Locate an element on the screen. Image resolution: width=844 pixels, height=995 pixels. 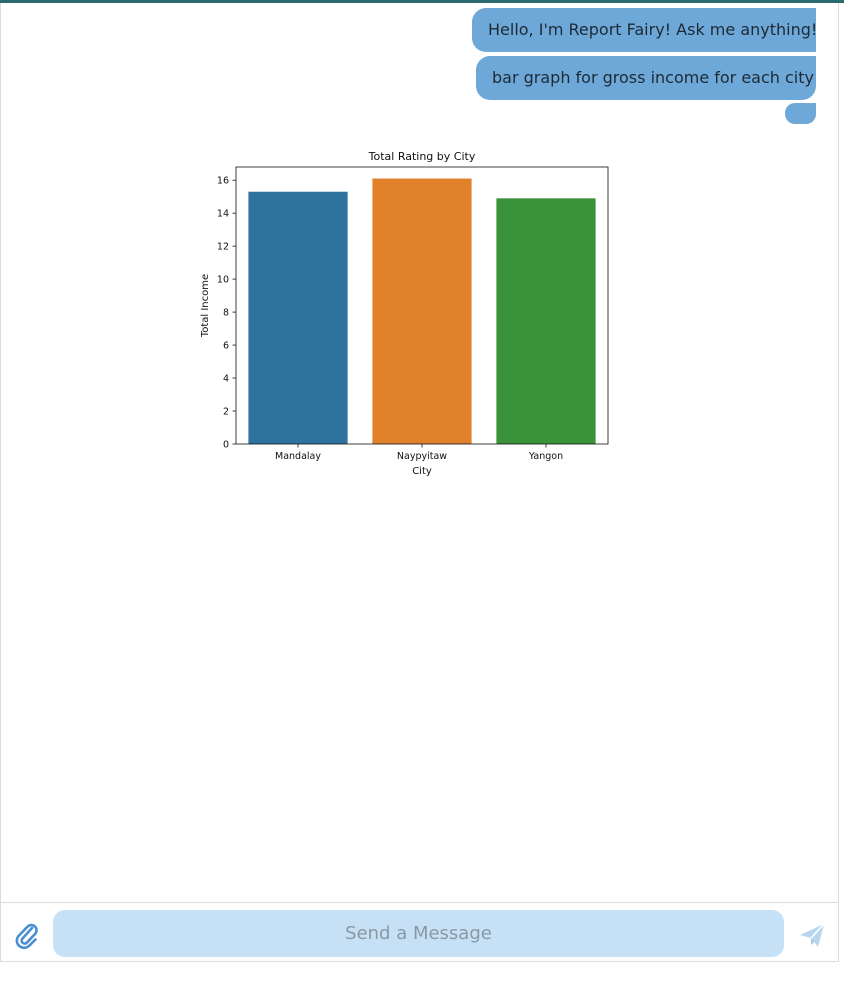
bar-mandalay is located at coordinates (298, 317).